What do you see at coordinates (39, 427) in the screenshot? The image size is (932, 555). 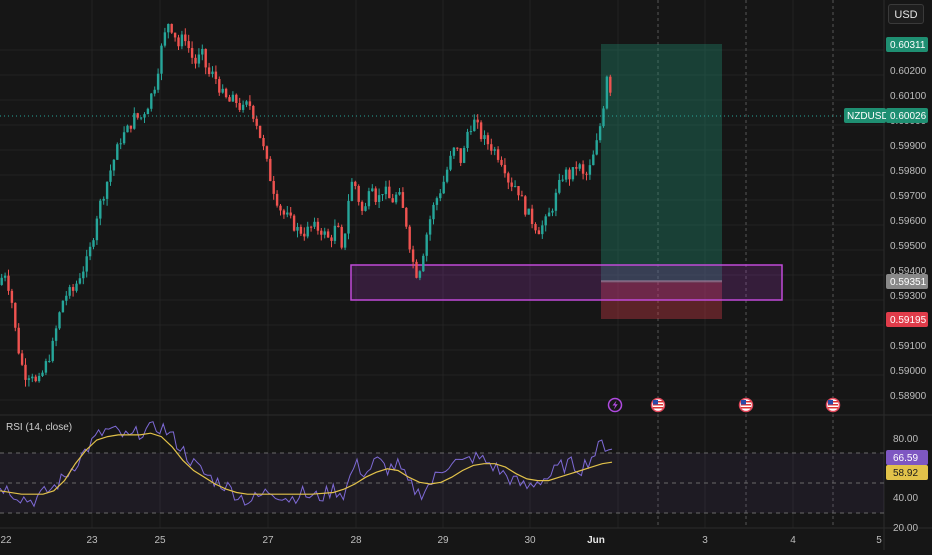 I see `rsi-indicator-title: RSI (14, close)` at bounding box center [39, 427].